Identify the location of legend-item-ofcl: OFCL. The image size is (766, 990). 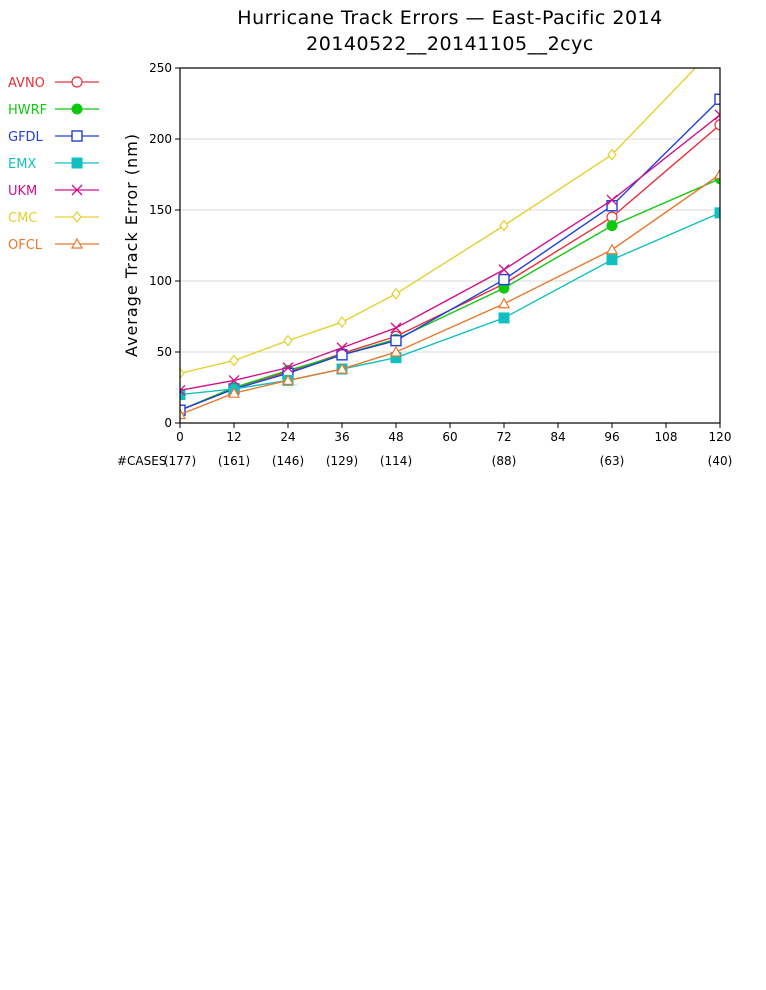
(53, 245).